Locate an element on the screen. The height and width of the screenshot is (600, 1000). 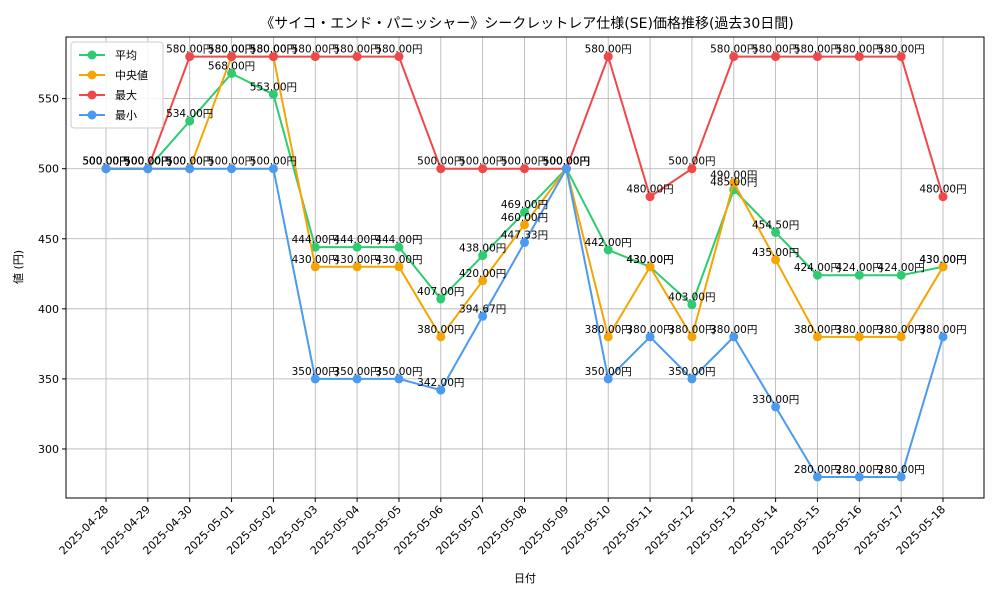
data-label: 330.00円 is located at coordinates (775, 400).